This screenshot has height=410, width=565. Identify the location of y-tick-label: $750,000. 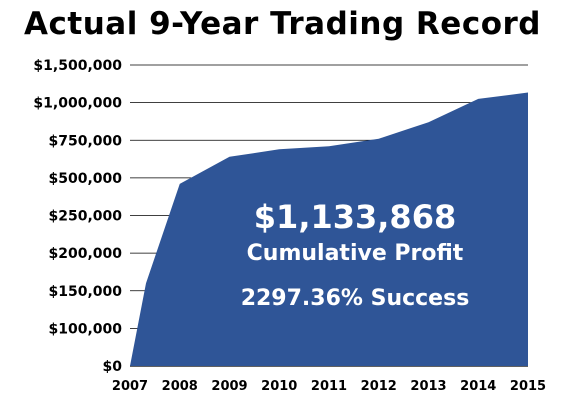
(85, 141).